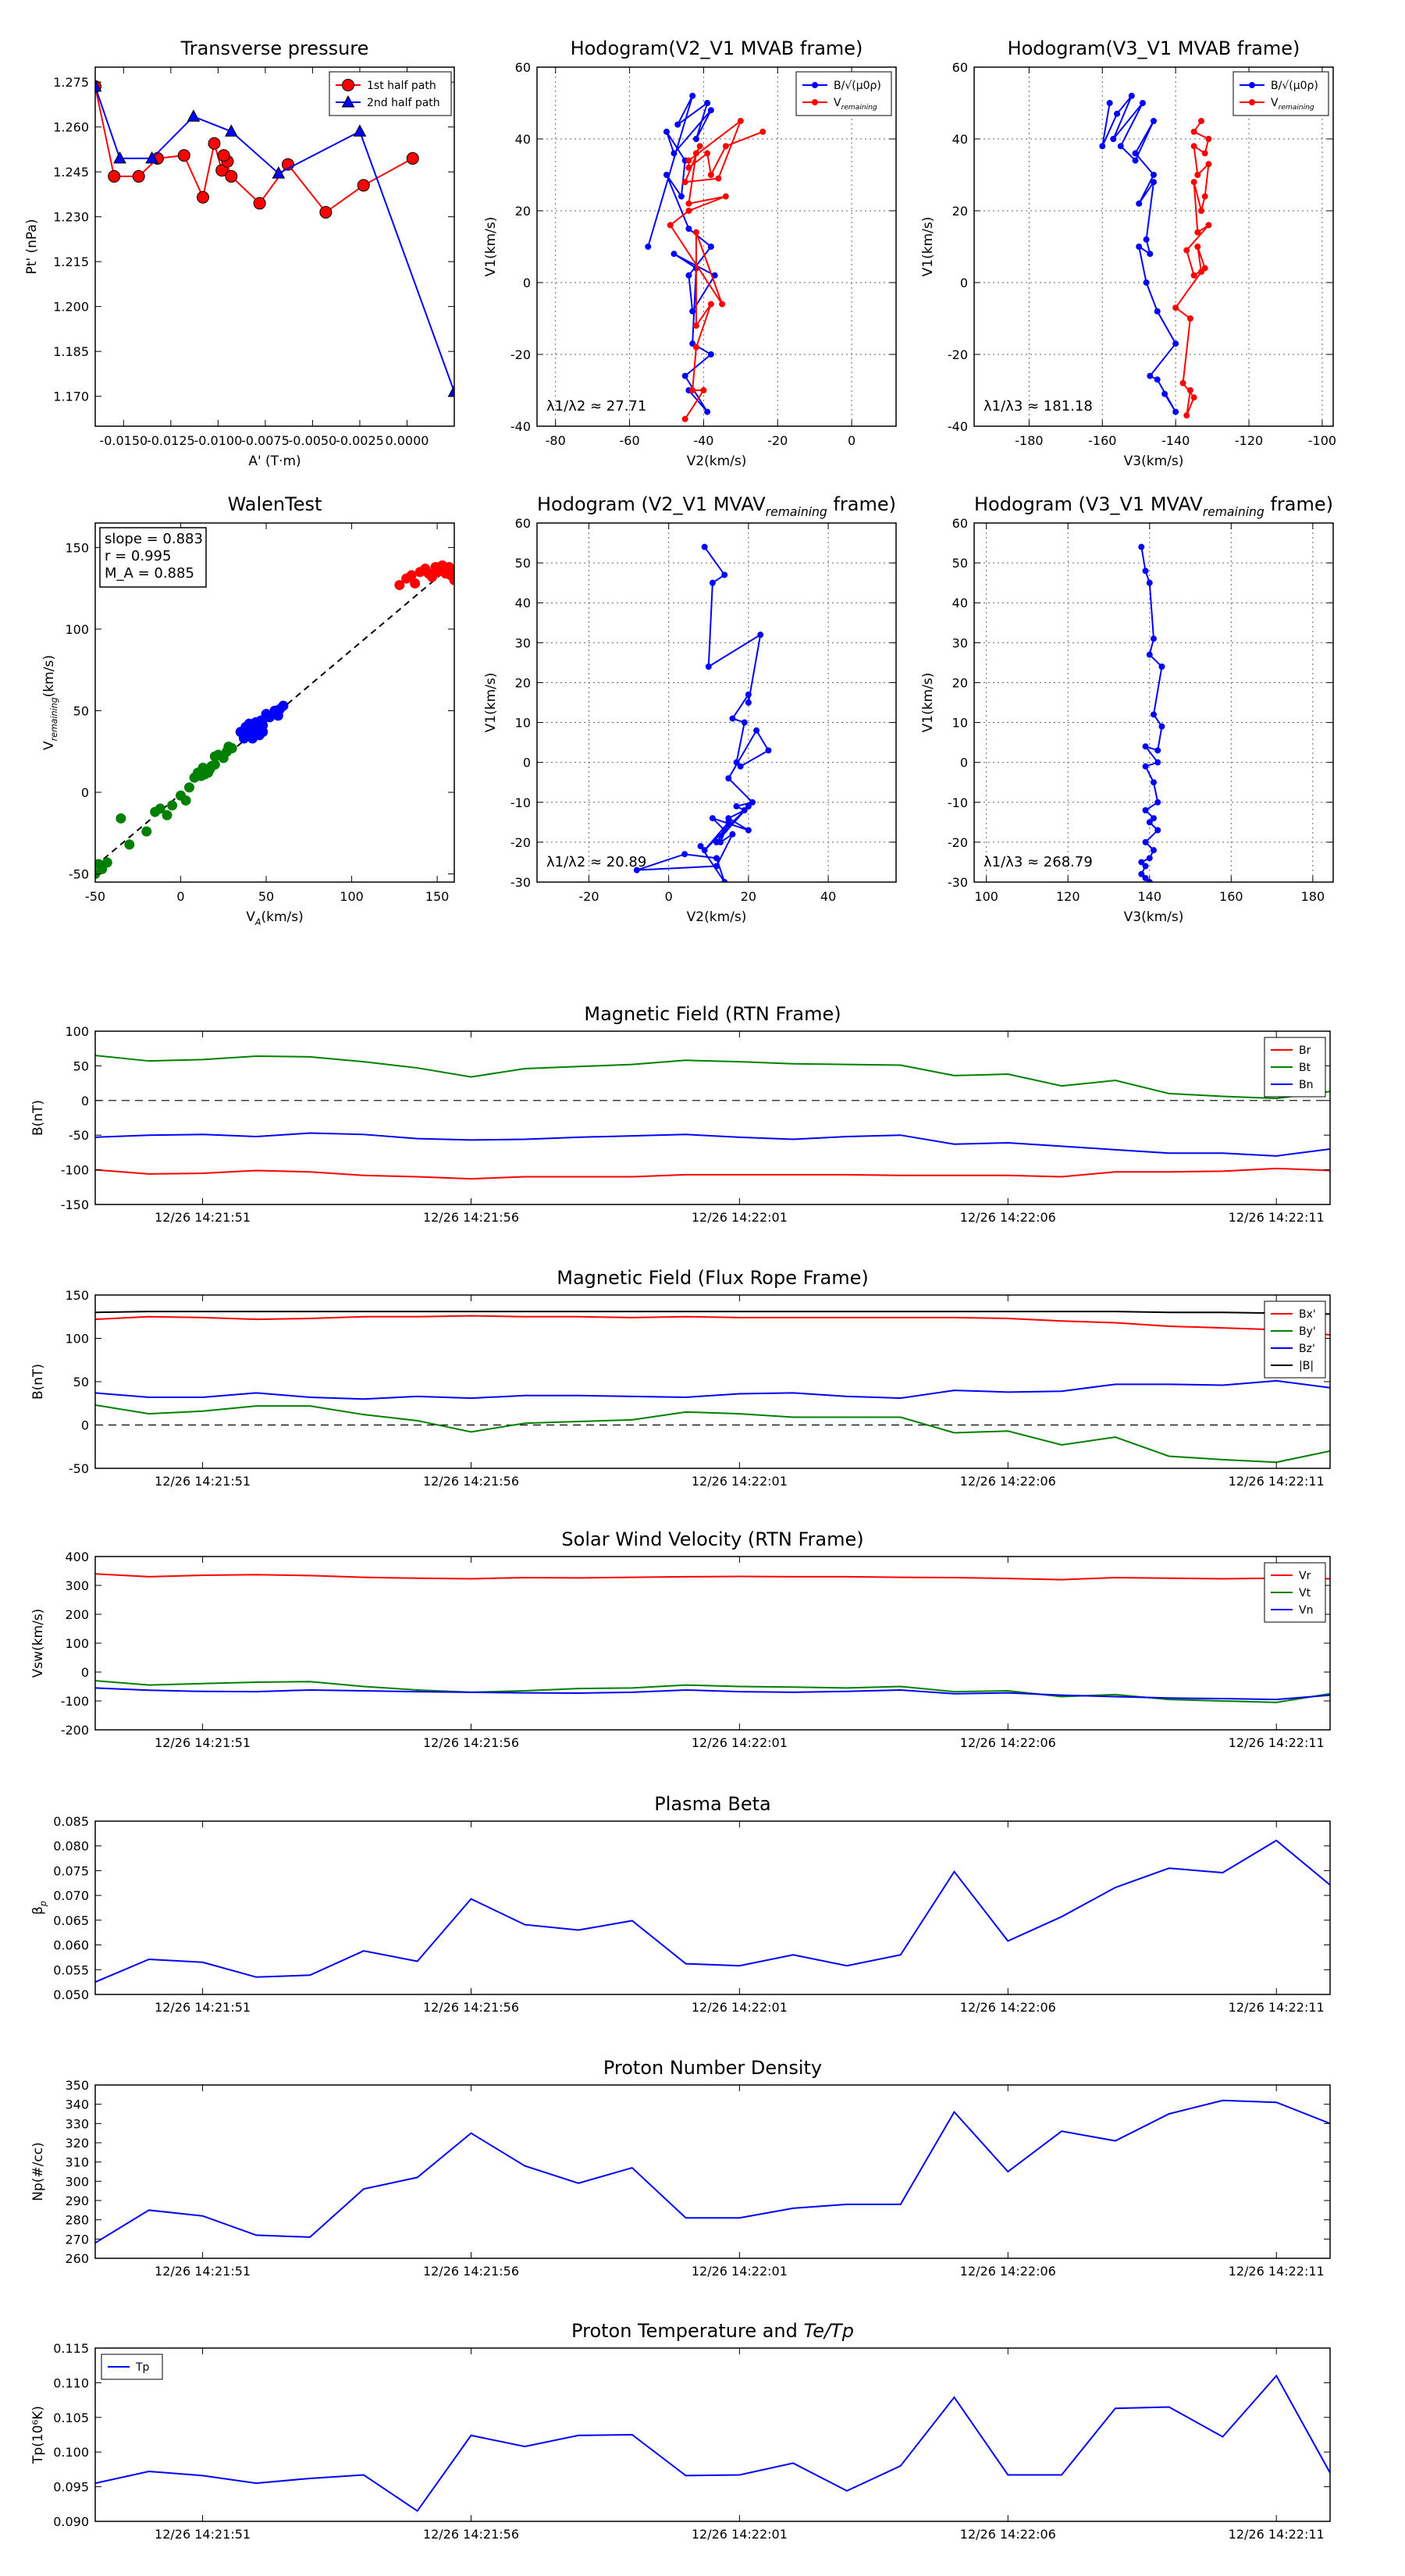  Describe the element at coordinates (71, 261) in the screenshot. I see `y-tick-label: 1.215` at that location.